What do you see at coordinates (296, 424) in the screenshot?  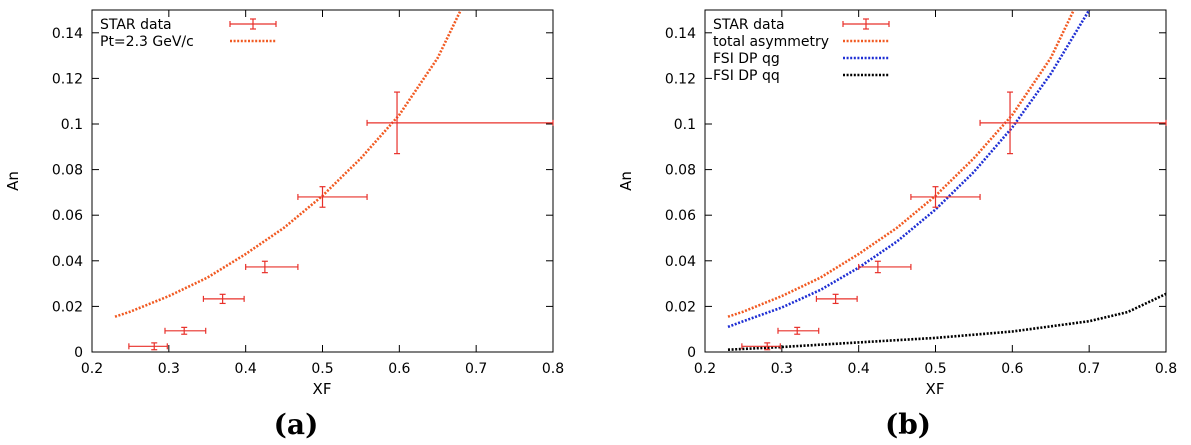 I see `caption-a: (a)` at bounding box center [296, 424].